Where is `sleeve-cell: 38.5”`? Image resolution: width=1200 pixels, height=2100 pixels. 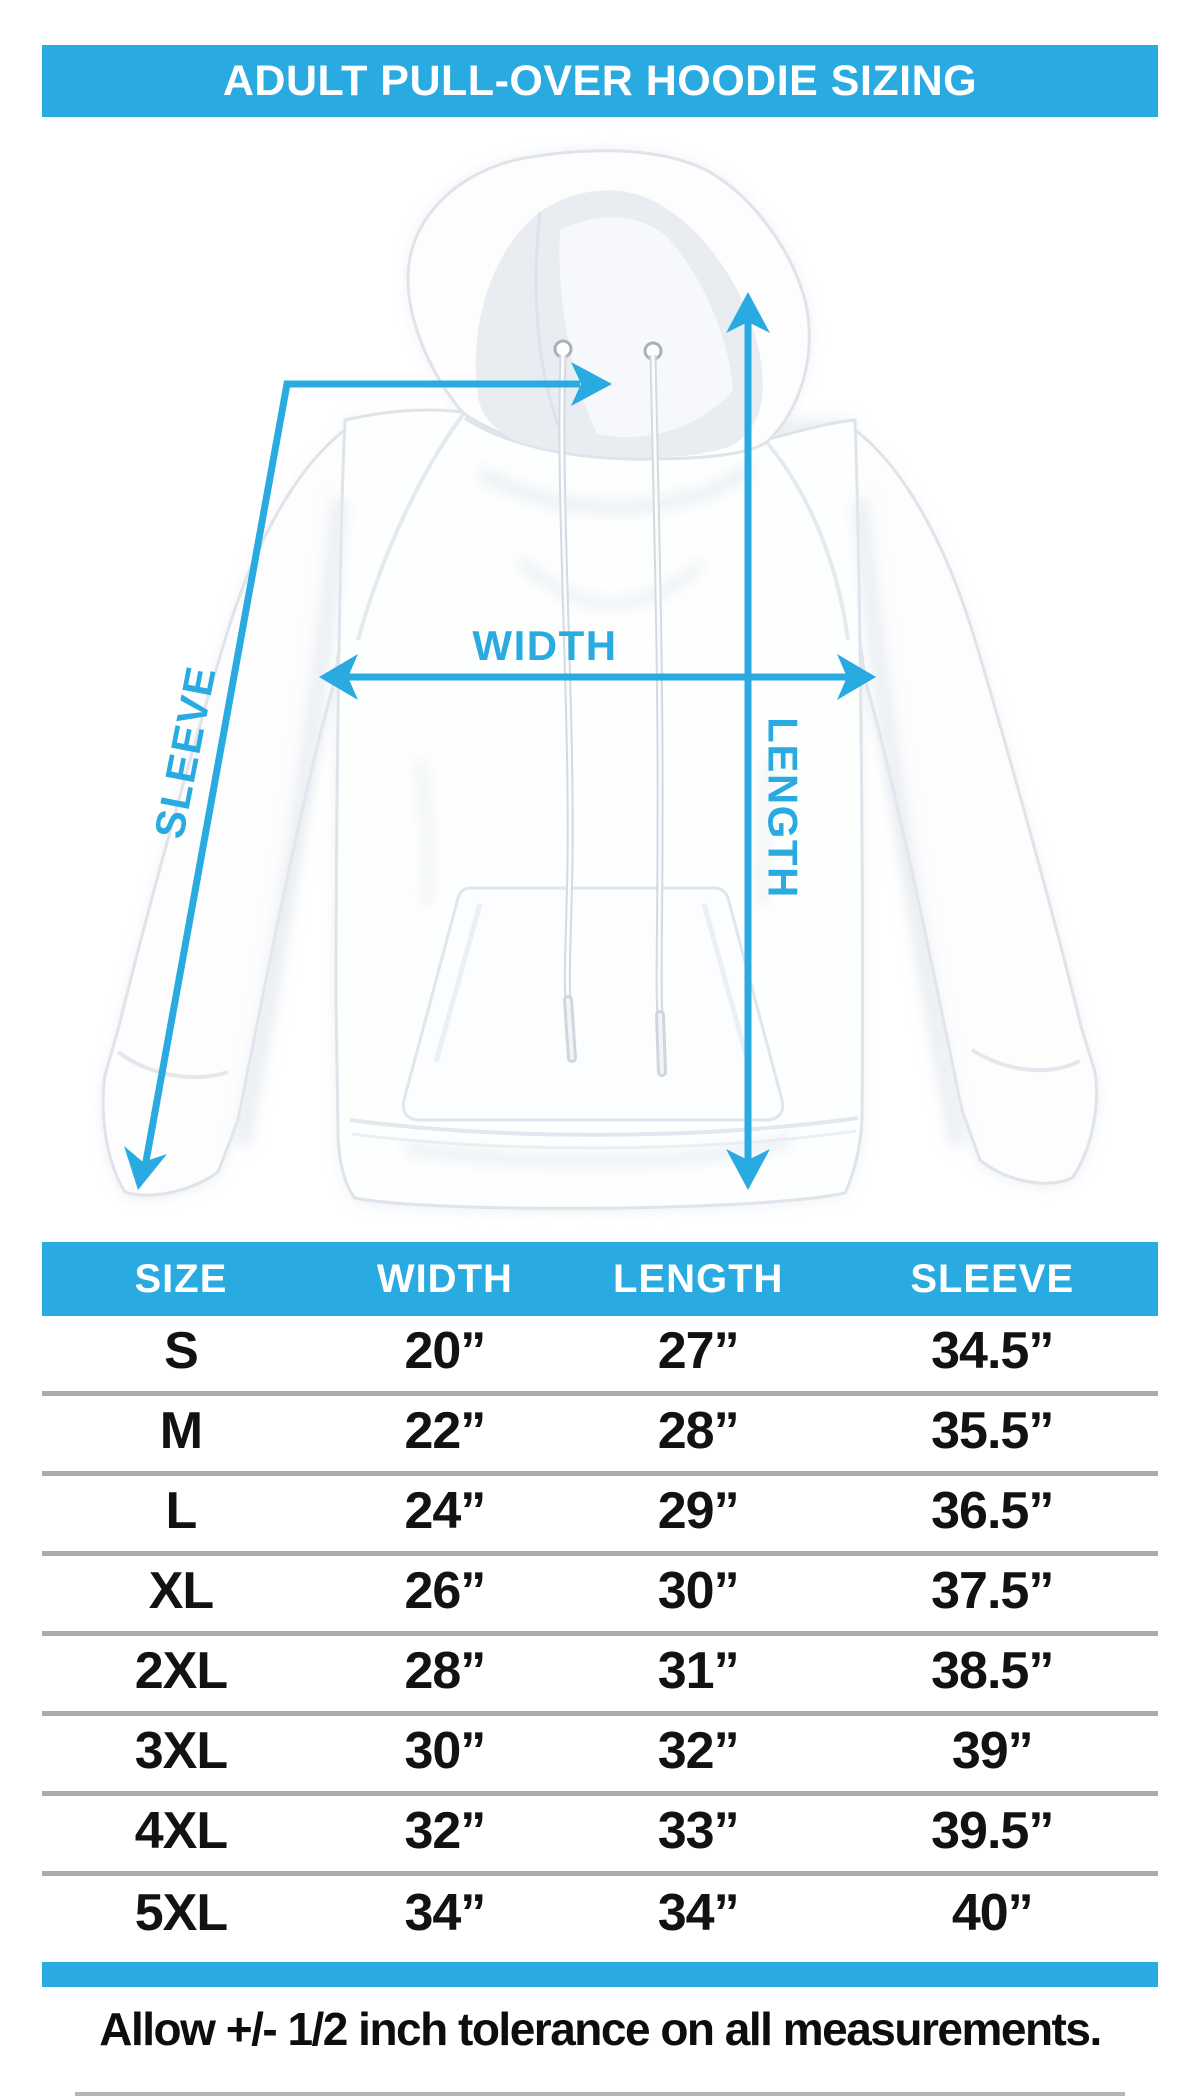 sleeve-cell: 38.5” is located at coordinates (992, 1670).